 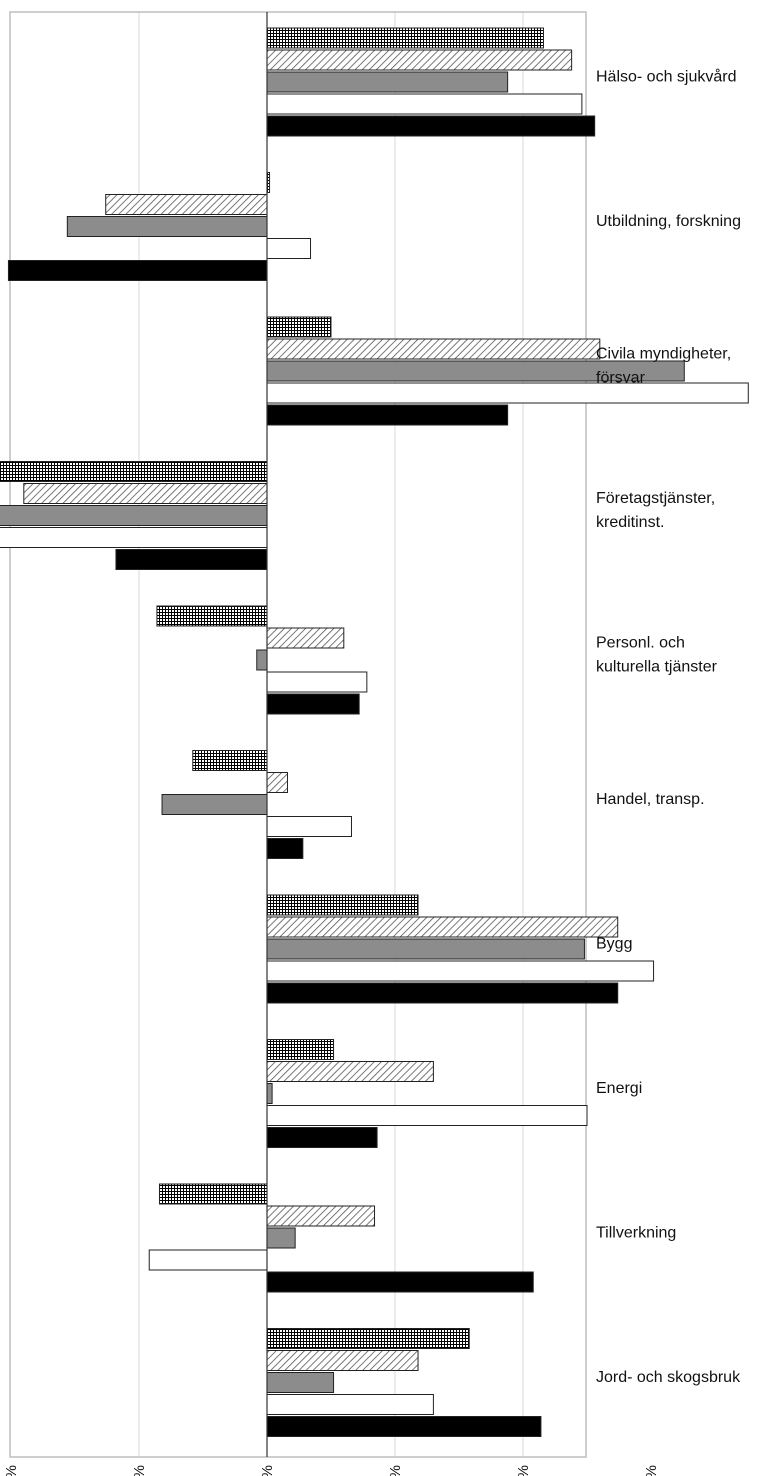 What do you see at coordinates (668, 1377) in the screenshot?
I see `category-label: Jord- och skogsbruk` at bounding box center [668, 1377].